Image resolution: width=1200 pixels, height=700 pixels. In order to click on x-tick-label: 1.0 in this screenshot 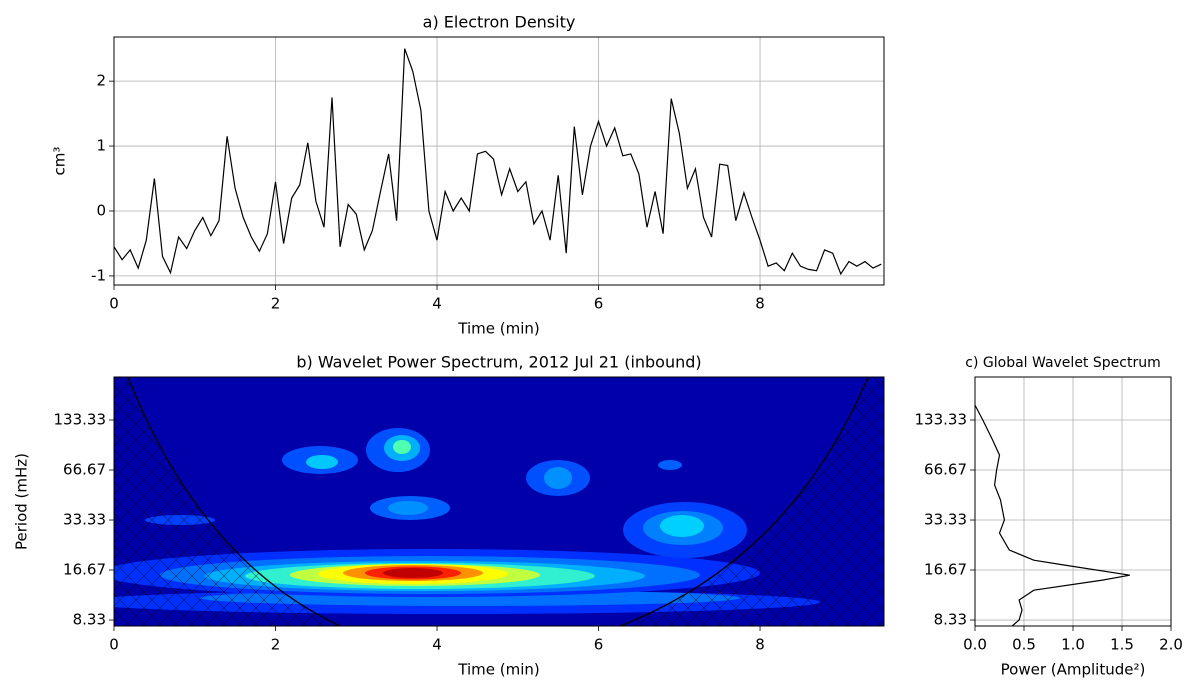, I will do `click(1073, 645)`.